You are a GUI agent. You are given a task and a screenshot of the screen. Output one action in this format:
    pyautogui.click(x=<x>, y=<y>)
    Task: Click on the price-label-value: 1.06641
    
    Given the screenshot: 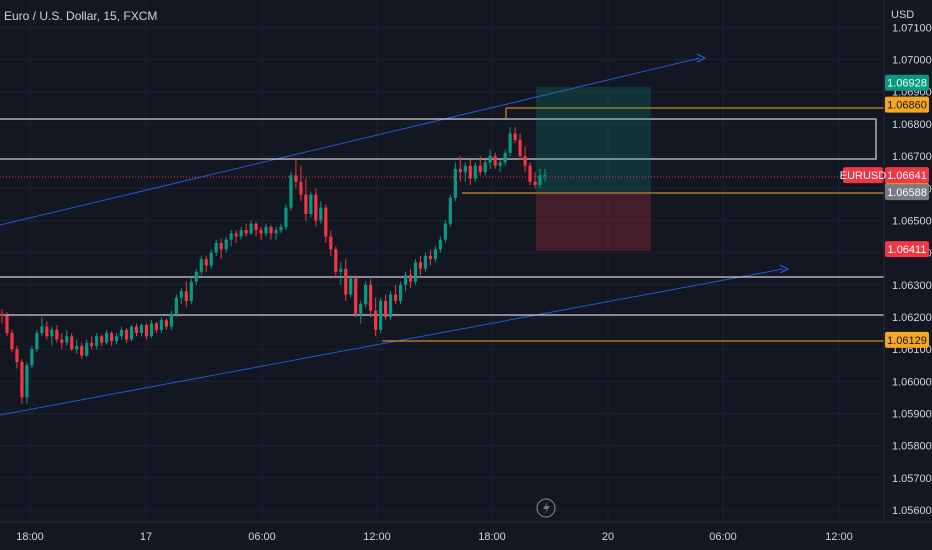 What is the action you would take?
    pyautogui.click(x=907, y=176)
    